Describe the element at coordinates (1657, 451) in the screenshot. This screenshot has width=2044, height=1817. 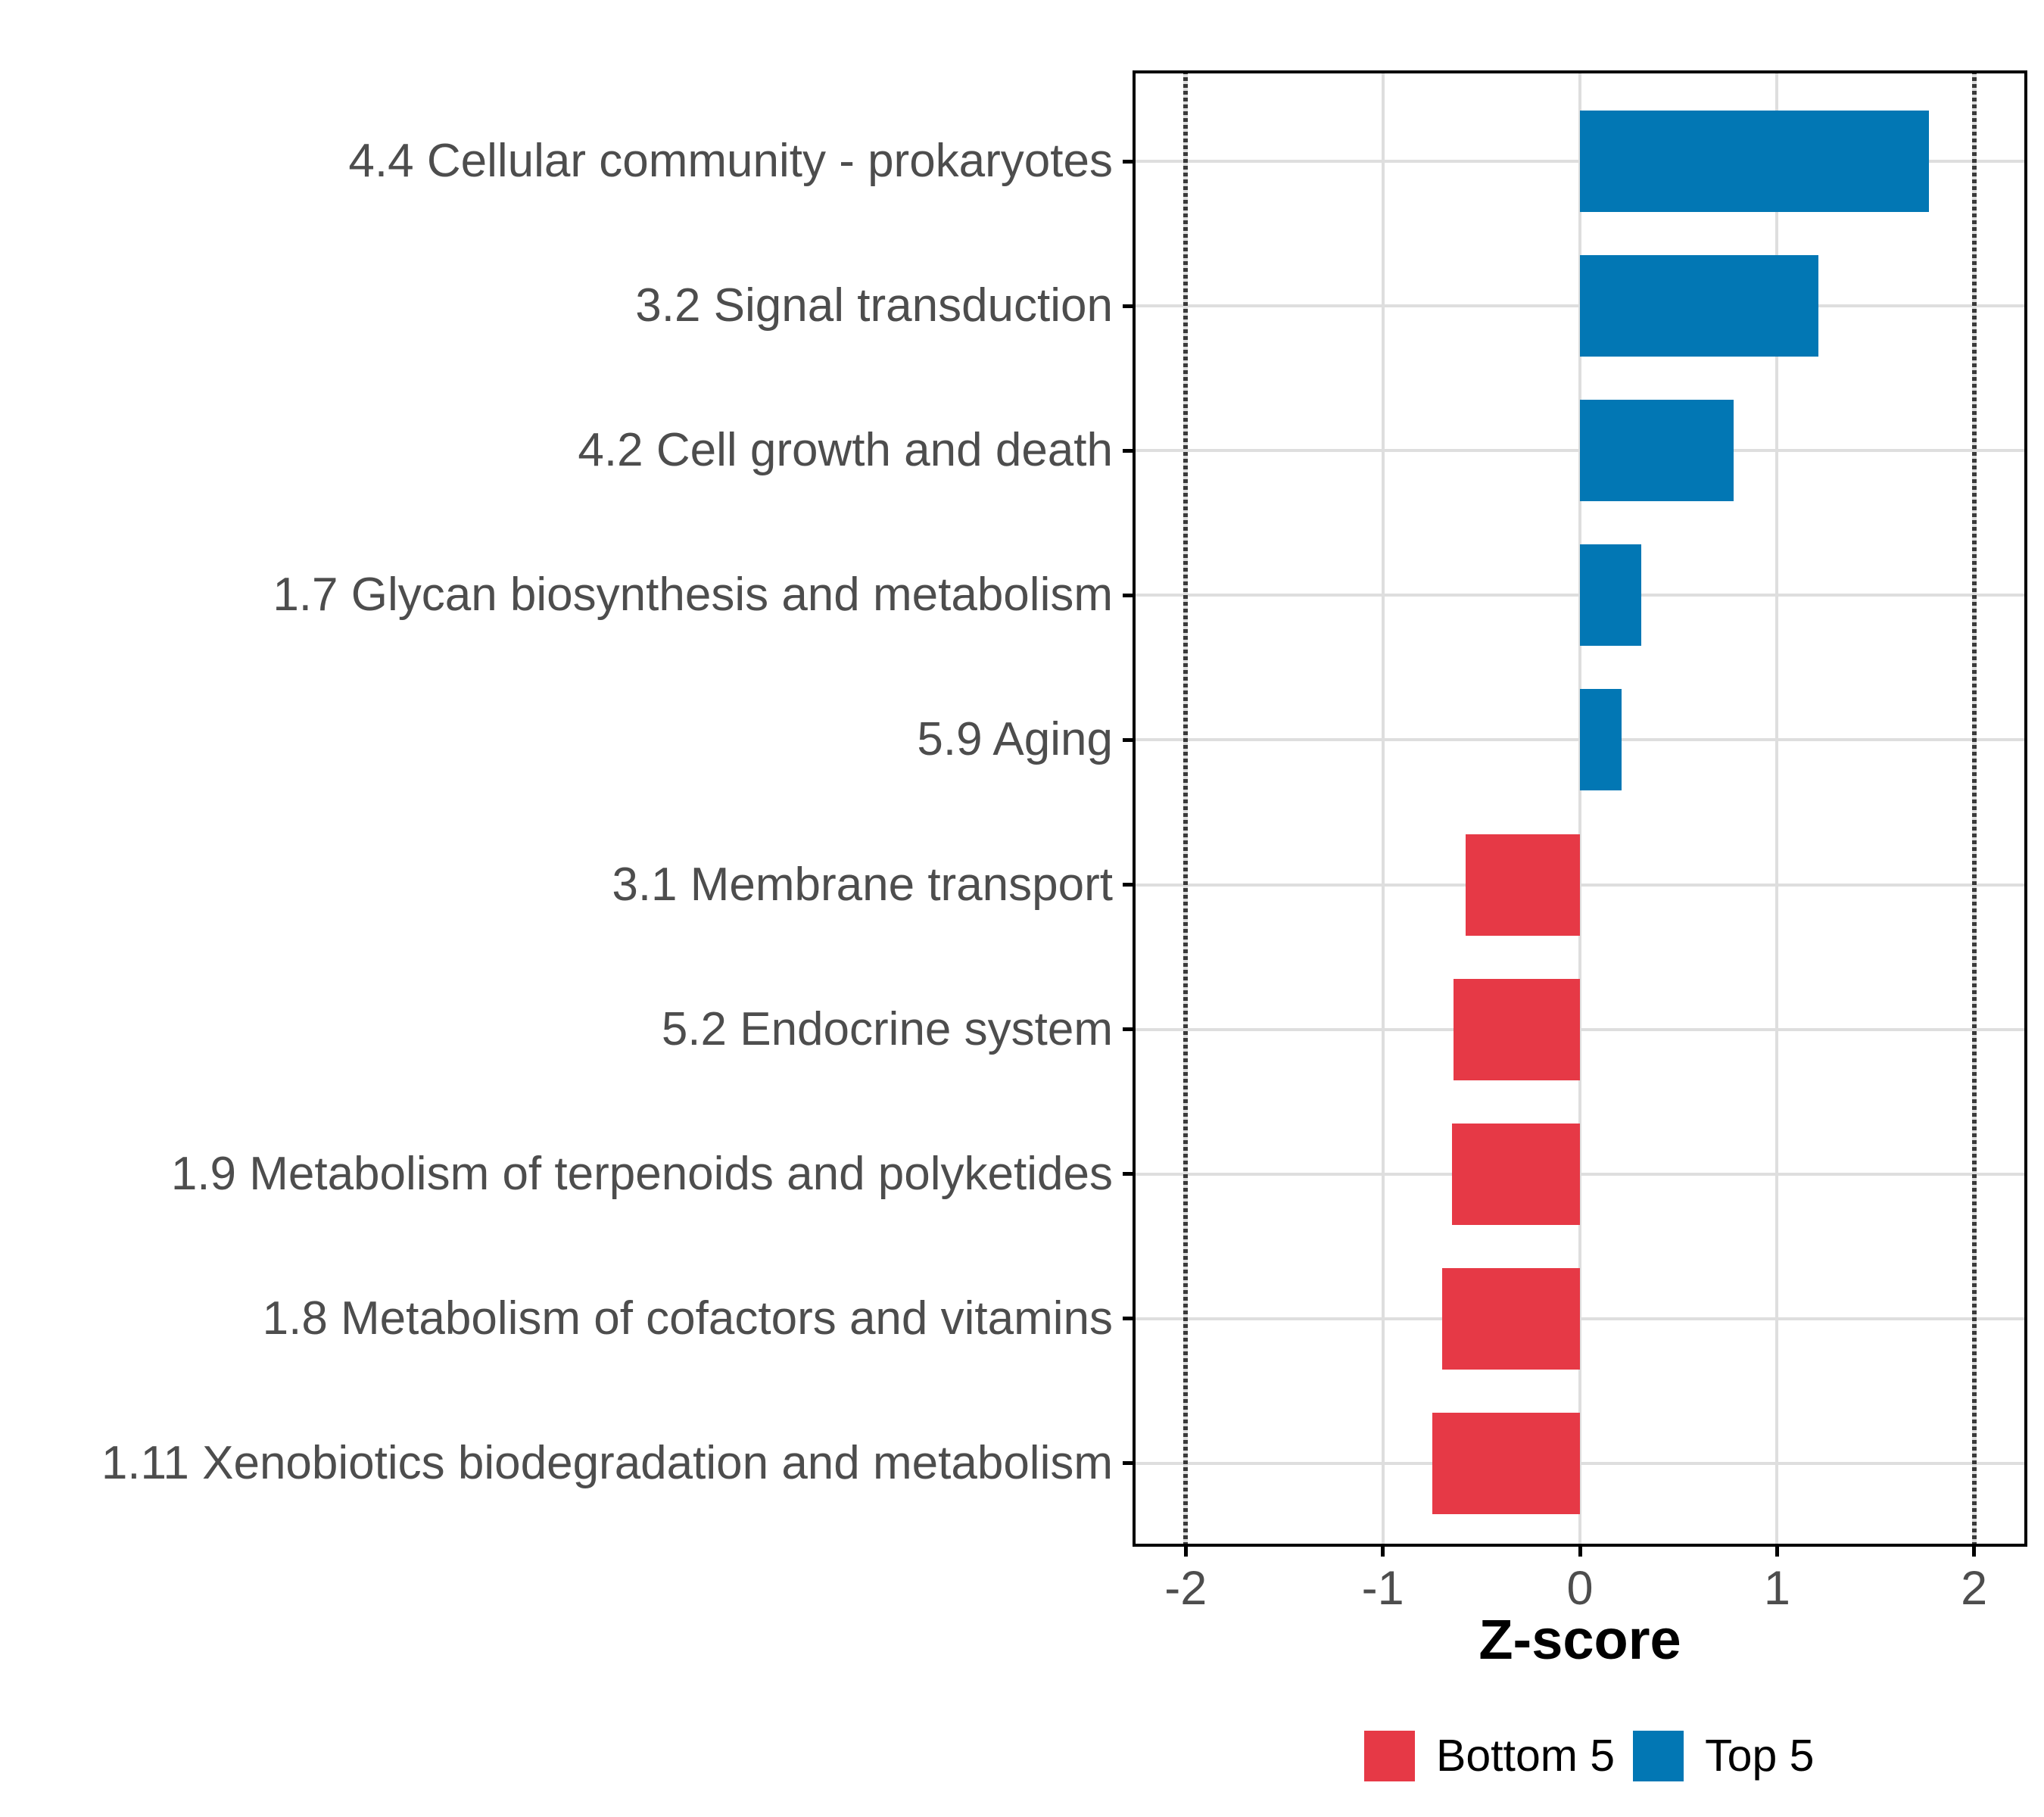
I see `bar-4-2-cell-growth-and-death` at that location.